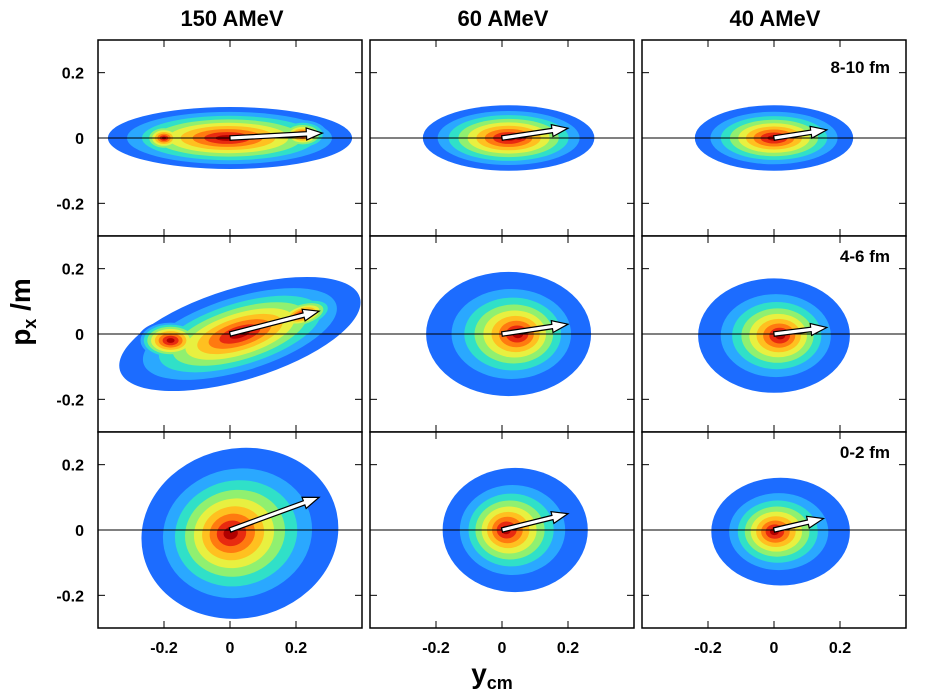 Image resolution: width=926 pixels, height=695 pixels. I want to click on panel: -0.2 0 0.2 0.2 0 -0.2, so click(209, 544).